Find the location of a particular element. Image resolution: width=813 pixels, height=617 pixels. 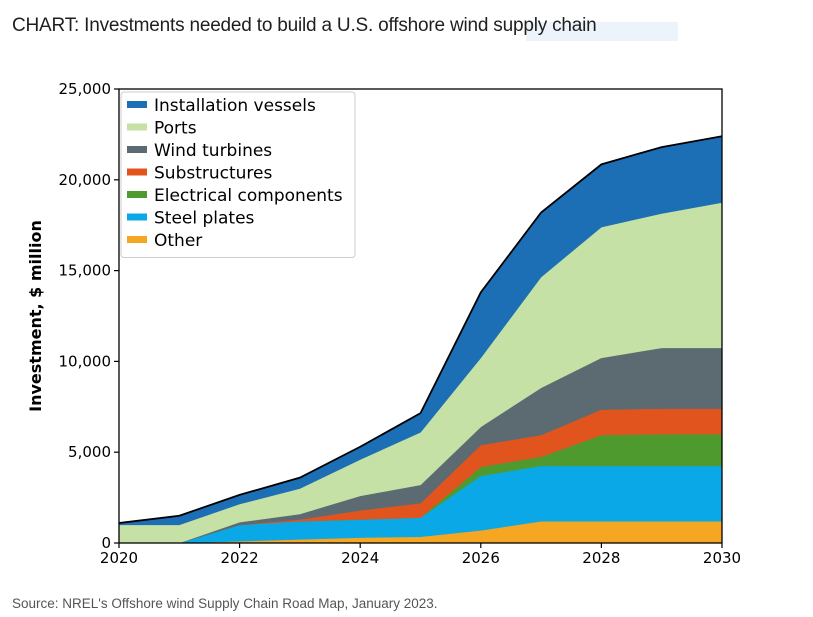

legend-label-steel-plates: Steel plates is located at coordinates (204, 219).